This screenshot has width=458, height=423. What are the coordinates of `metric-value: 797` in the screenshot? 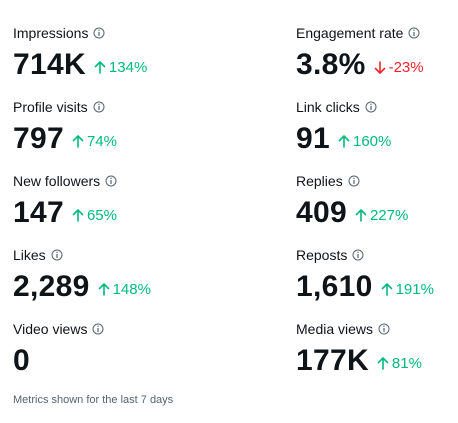 It's located at (38, 138).